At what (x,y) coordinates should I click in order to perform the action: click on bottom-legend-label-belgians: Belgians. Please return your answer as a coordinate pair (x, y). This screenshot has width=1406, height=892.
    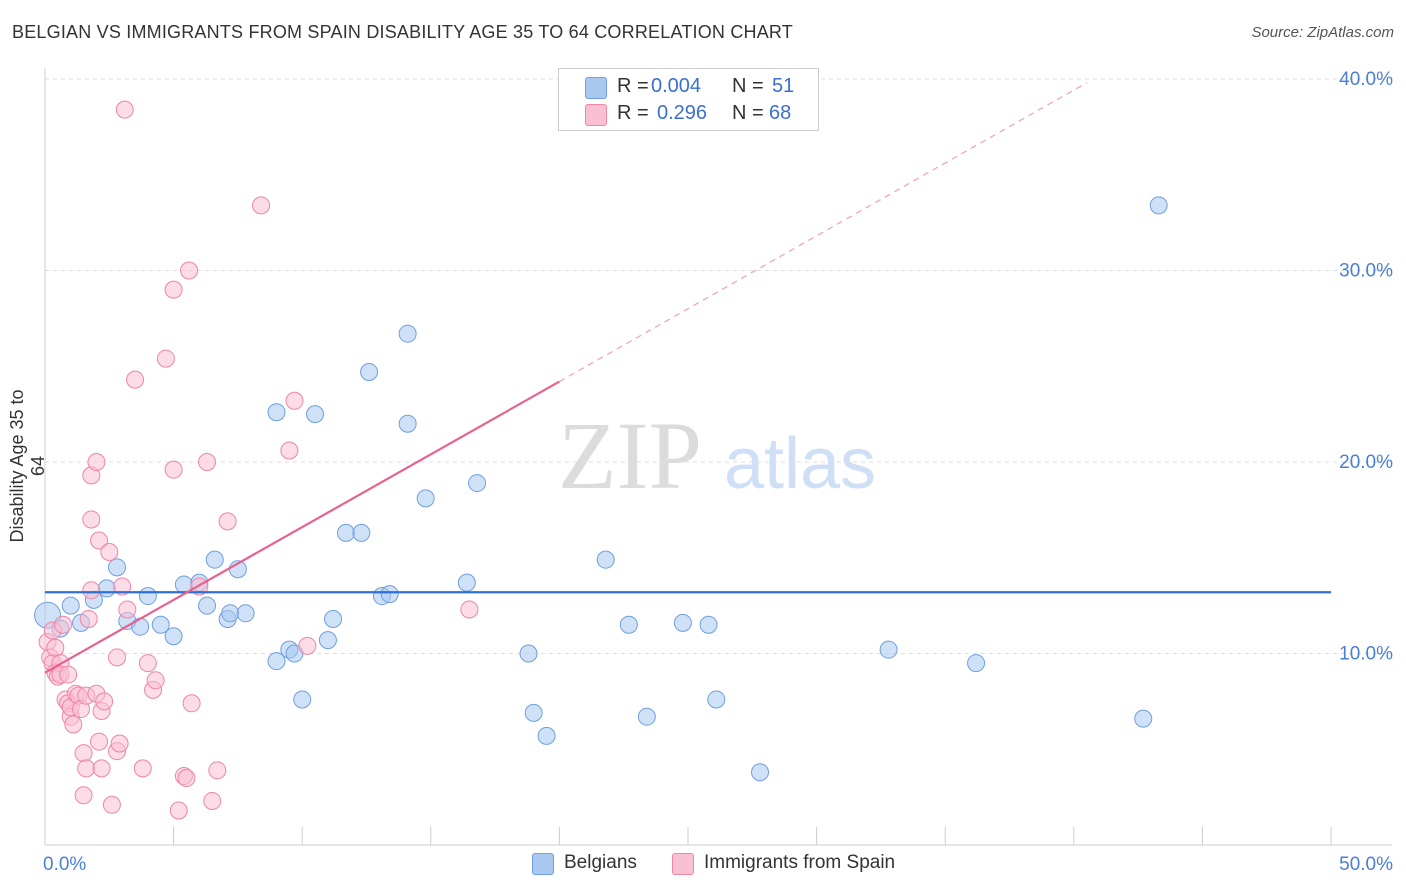
    Looking at the image, I should click on (600, 862).